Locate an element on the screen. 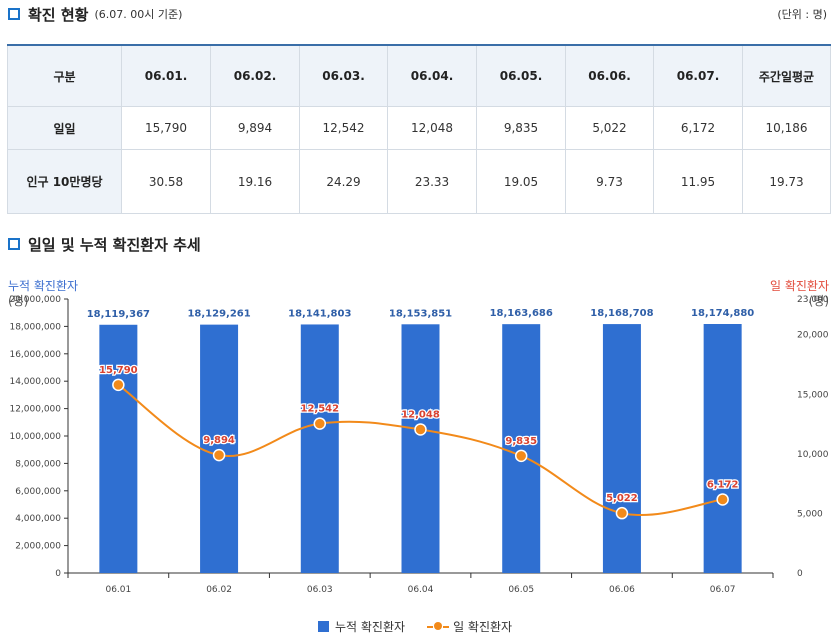 This screenshot has width=831, height=635. right-axis-label: 일 확진환자 is located at coordinates (799, 286).